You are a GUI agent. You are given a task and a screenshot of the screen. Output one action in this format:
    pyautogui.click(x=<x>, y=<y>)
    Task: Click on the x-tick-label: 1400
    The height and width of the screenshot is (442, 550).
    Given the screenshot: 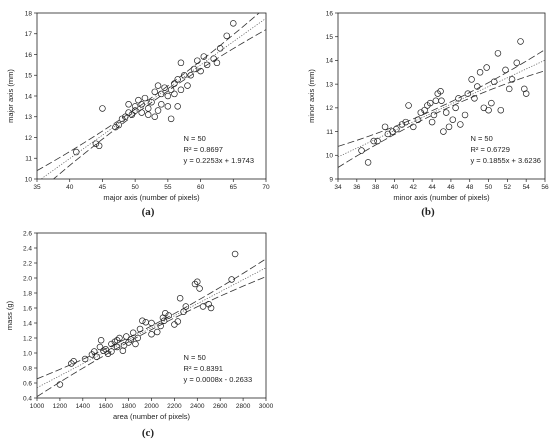 What is the action you would take?
    pyautogui.click(x=83, y=406)
    